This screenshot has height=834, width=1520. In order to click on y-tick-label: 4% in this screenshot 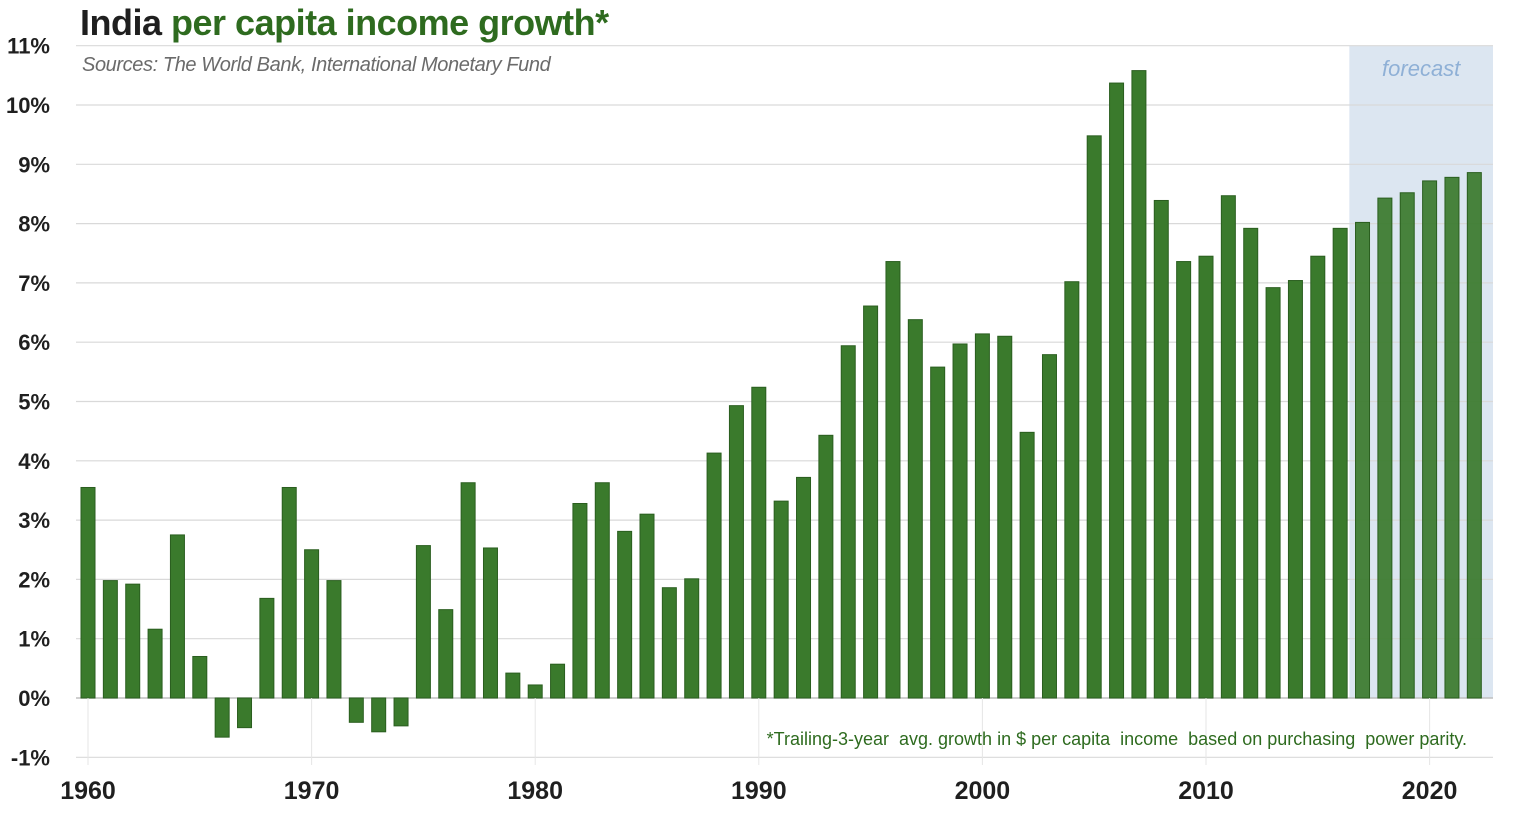, I will do `click(34, 461)`.